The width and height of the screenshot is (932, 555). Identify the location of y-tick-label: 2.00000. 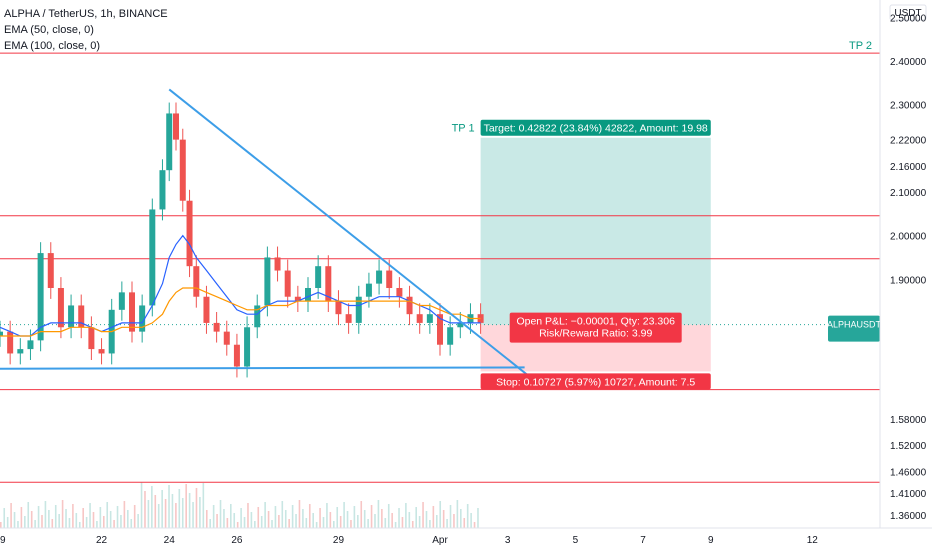
(908, 237).